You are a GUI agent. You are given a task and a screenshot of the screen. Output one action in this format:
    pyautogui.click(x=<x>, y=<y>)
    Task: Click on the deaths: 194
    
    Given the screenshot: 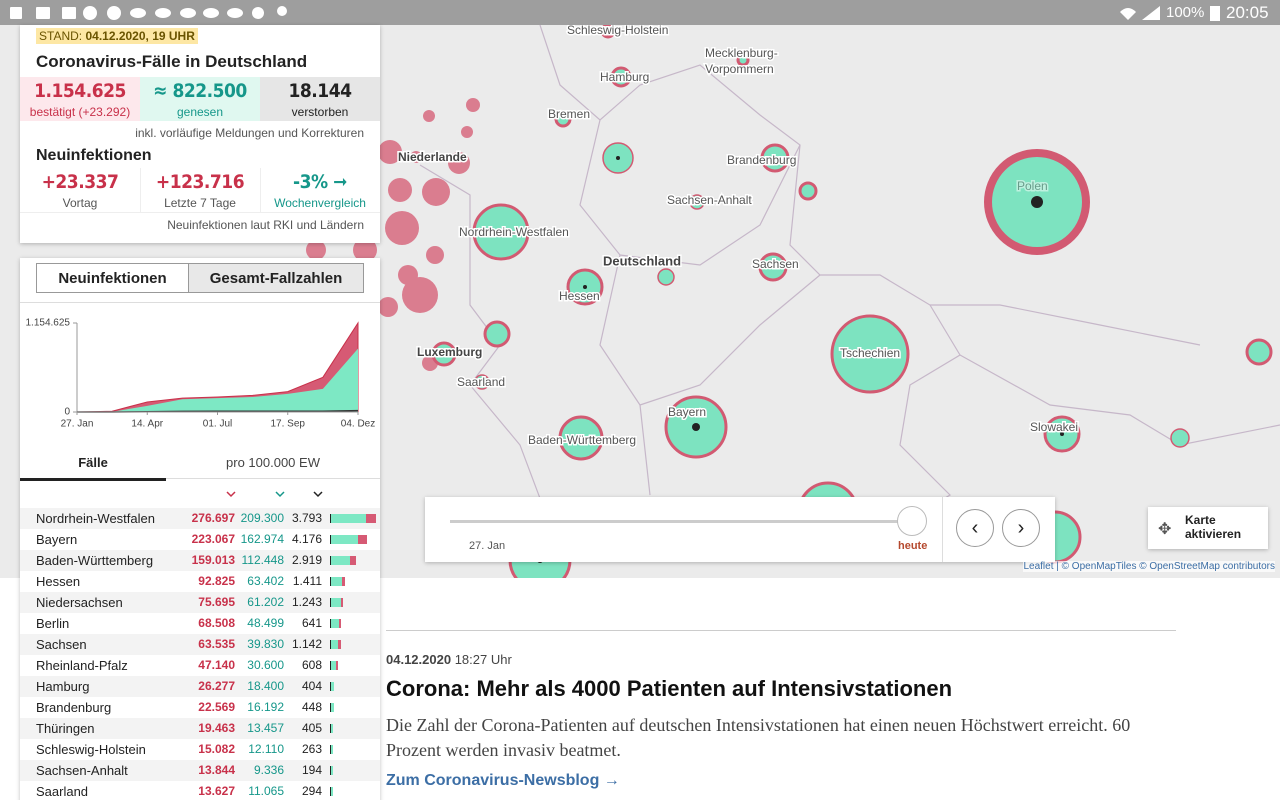 What is the action you would take?
    pyautogui.click(x=311, y=770)
    